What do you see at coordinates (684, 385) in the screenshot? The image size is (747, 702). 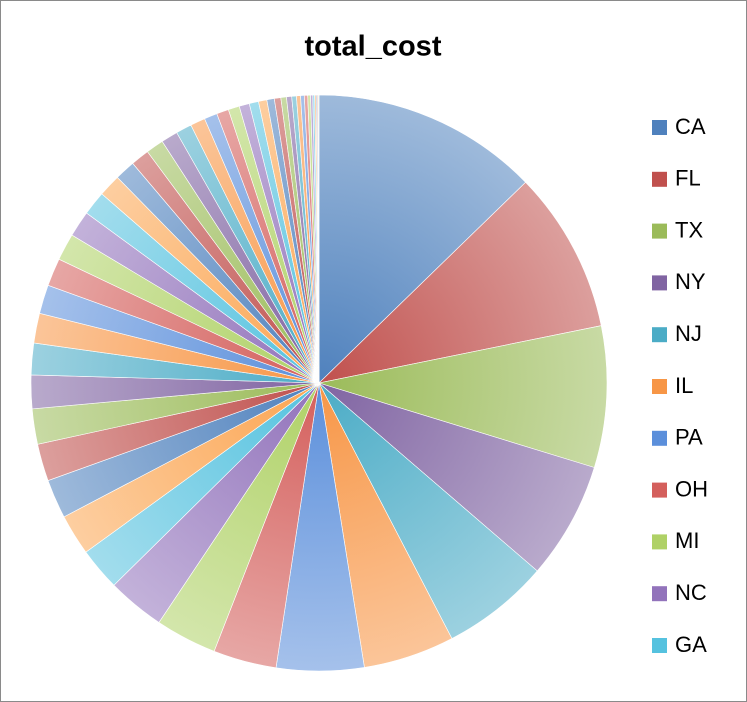 I see `legend-label: IL` at bounding box center [684, 385].